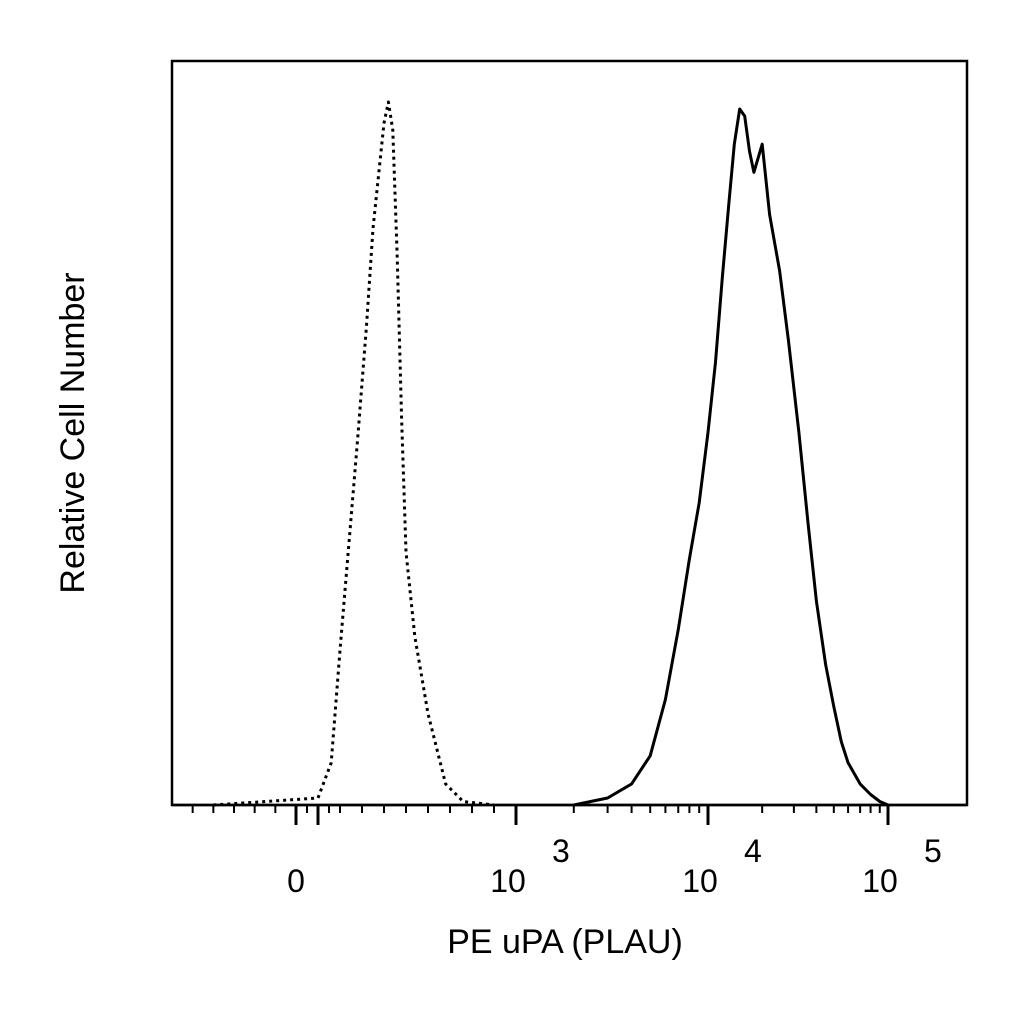 The image size is (1024, 1024). What do you see at coordinates (614, 866) in the screenshot?
I see `x-axis-tick-labels: 0 3 10 4 10 5 10` at bounding box center [614, 866].